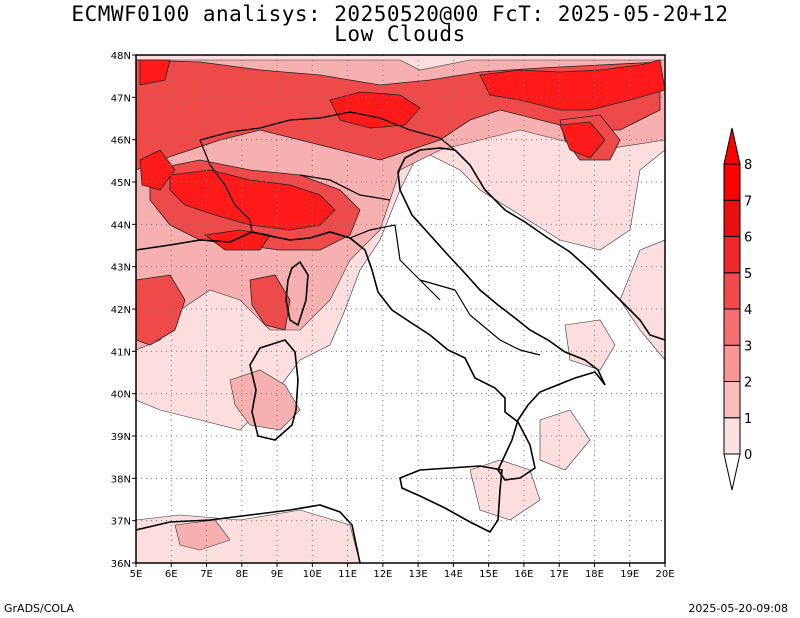 This screenshot has width=800, height=618. What do you see at coordinates (136, 574) in the screenshot?
I see `lon-tick-label: 5E` at bounding box center [136, 574].